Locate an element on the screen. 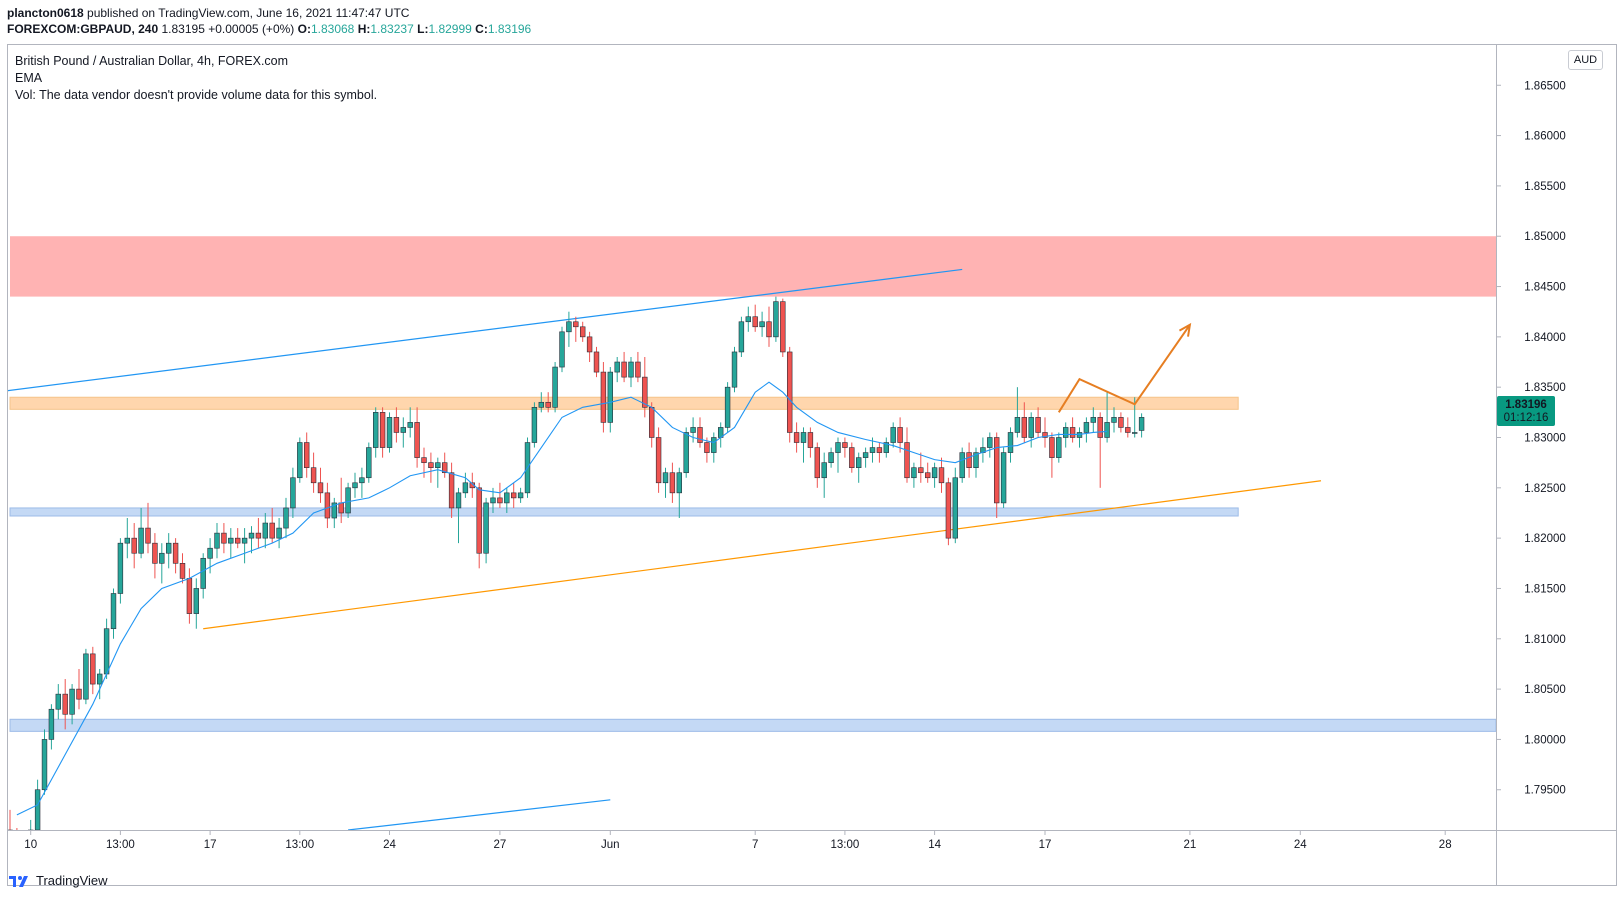  currency-button: AUD is located at coordinates (1585, 60).